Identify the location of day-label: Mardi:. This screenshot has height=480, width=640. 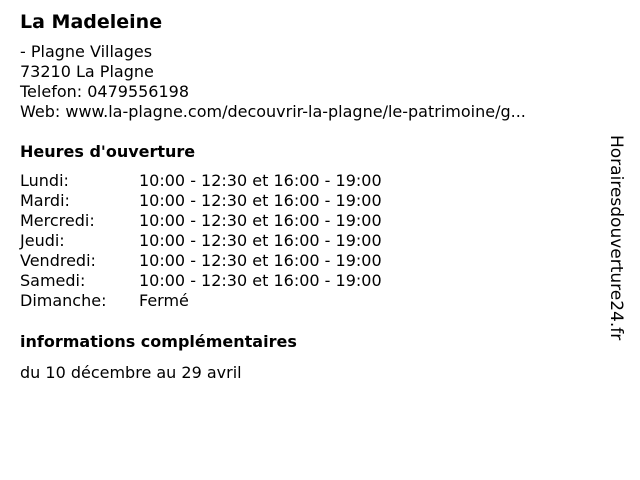
(45, 200).